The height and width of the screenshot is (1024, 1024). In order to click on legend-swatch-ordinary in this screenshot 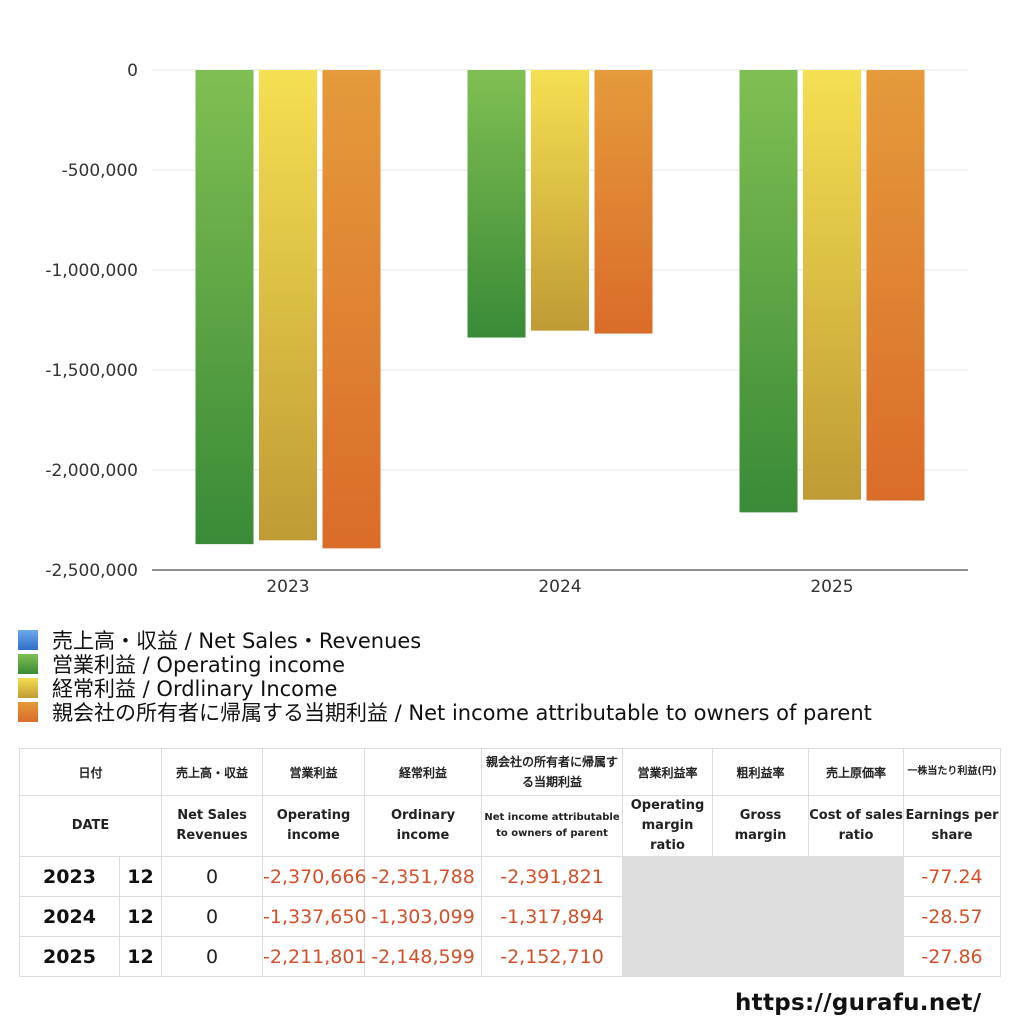, I will do `click(28, 688)`.